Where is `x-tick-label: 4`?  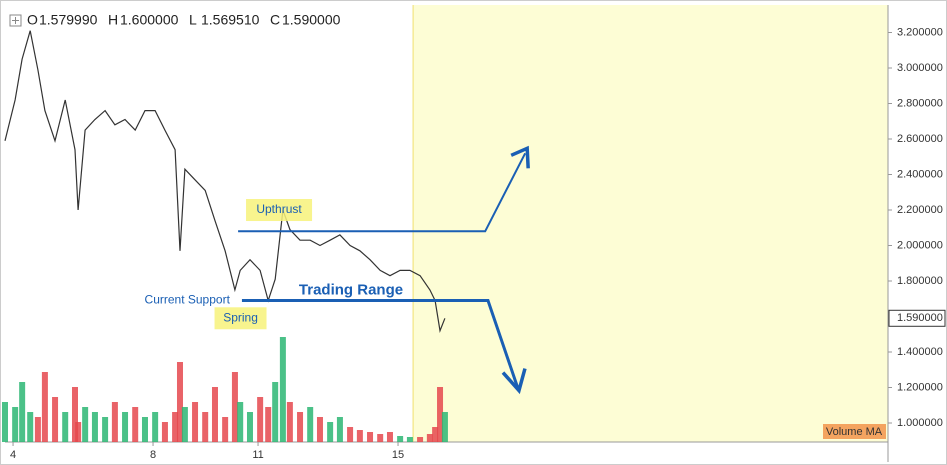 x-tick-label: 4 is located at coordinates (13, 455).